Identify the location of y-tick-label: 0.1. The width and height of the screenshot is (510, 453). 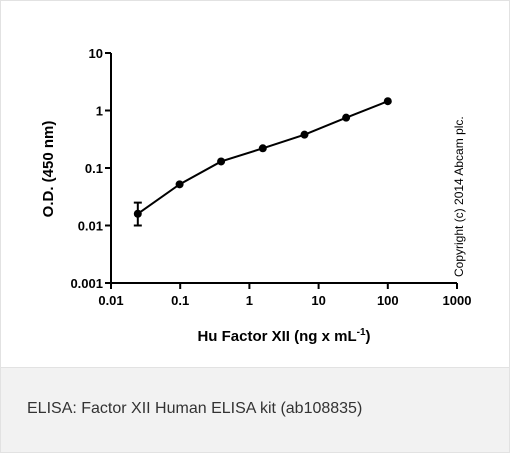
(94, 168).